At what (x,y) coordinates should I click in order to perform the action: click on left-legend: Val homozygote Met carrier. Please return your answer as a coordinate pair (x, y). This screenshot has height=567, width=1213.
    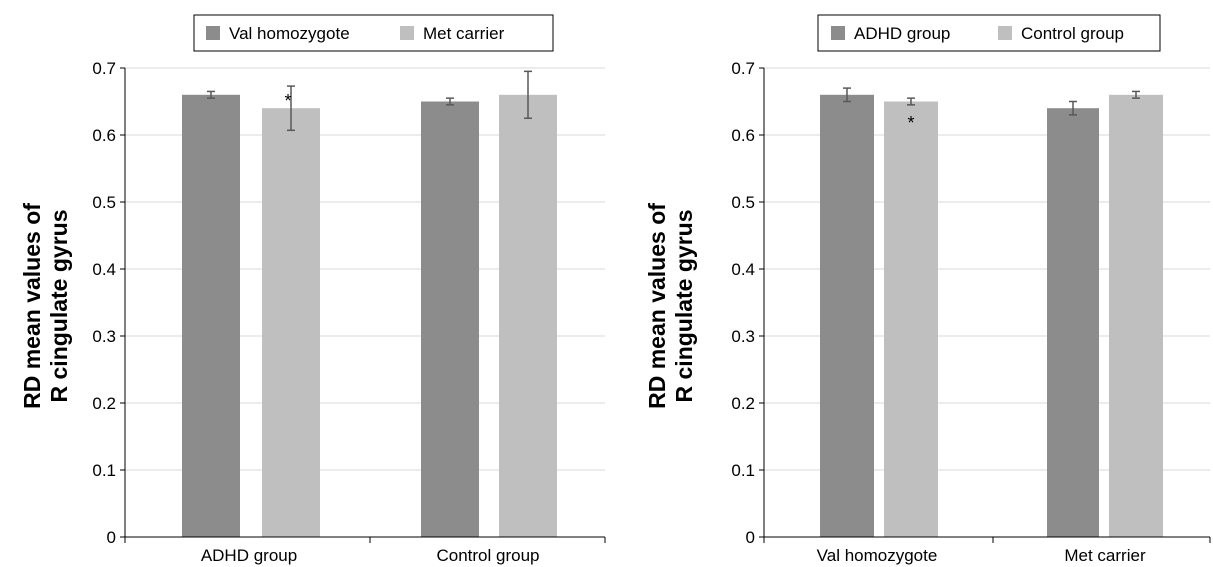
    Looking at the image, I should click on (373, 33).